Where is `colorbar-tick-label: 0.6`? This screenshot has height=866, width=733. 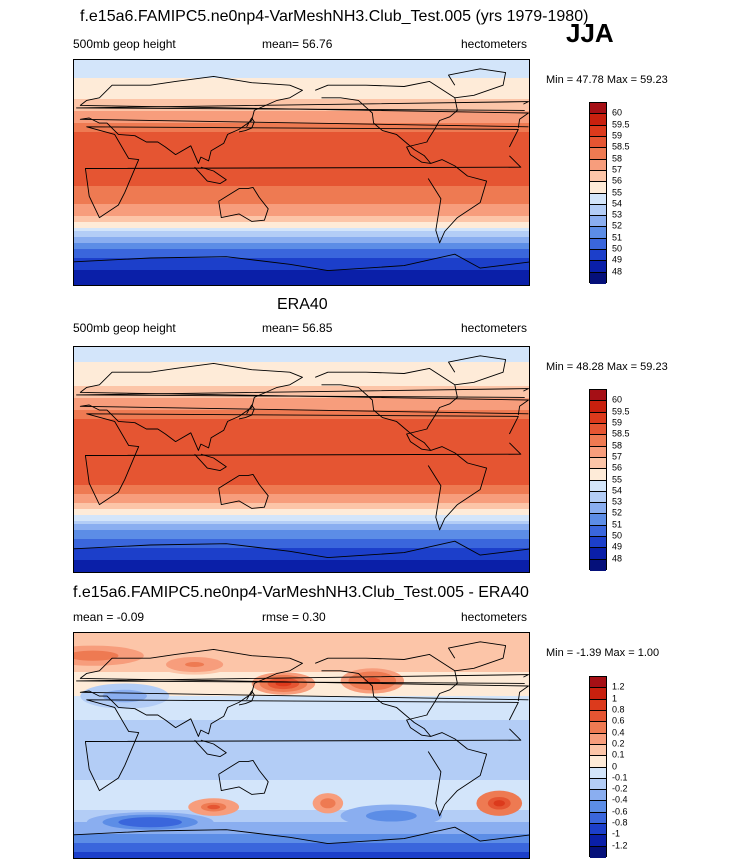
colorbar-tick-label: 0.6 is located at coordinates (618, 720).